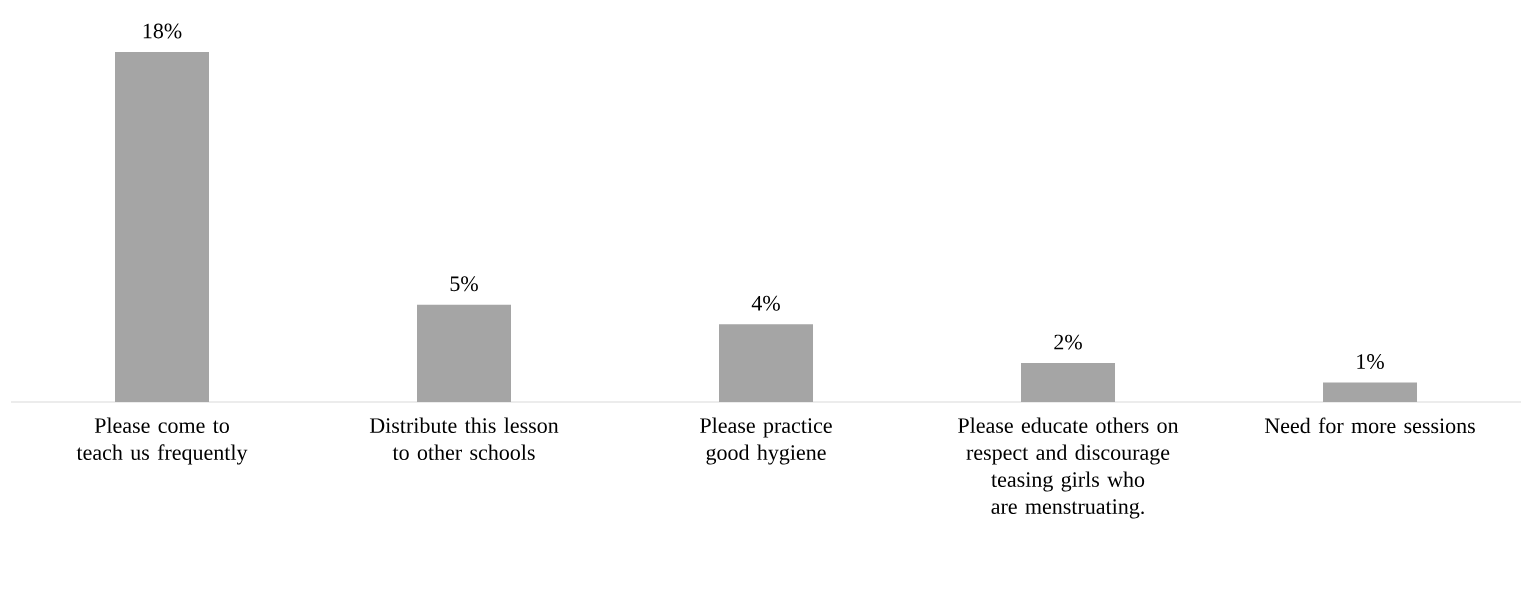 The height and width of the screenshot is (599, 1529). What do you see at coordinates (464, 284) in the screenshot?
I see `data-label: 5%` at bounding box center [464, 284].